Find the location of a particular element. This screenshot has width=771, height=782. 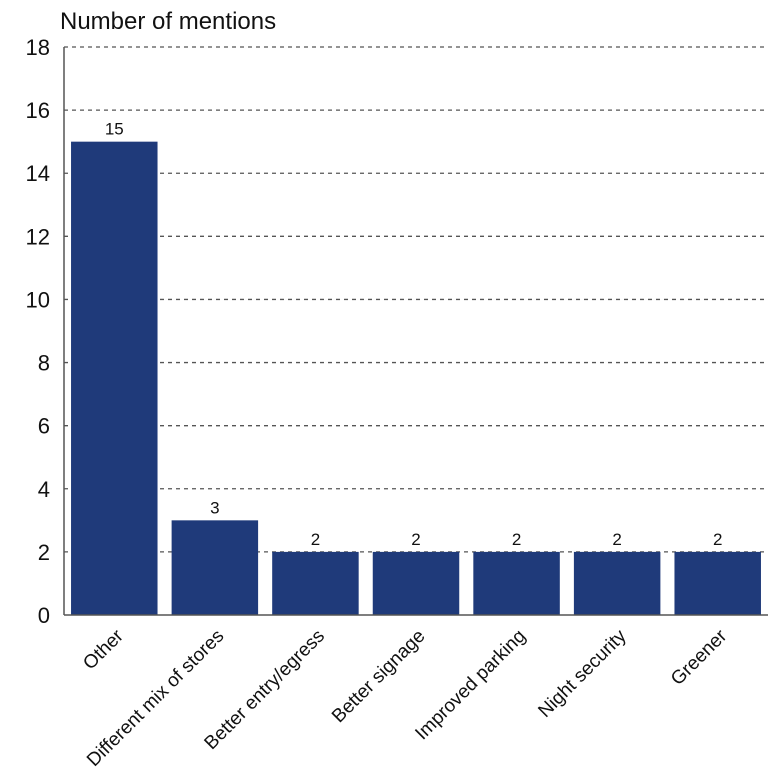

y-tick-label: 8 is located at coordinates (44, 363).